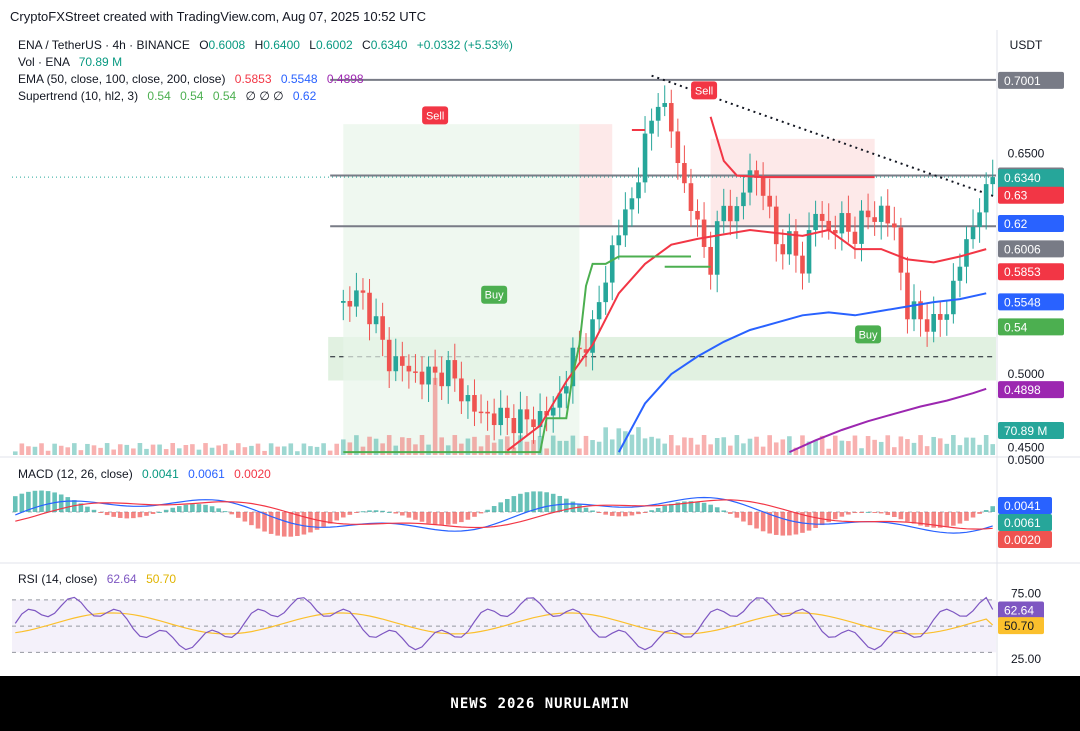  Describe the element at coordinates (1022, 390) in the screenshot. I see `price-axis-badge-label: 0.4898` at that location.